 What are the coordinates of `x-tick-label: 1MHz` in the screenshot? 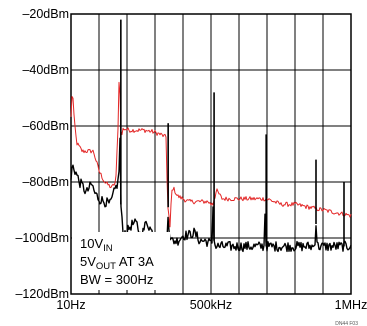 It's located at (351, 305).